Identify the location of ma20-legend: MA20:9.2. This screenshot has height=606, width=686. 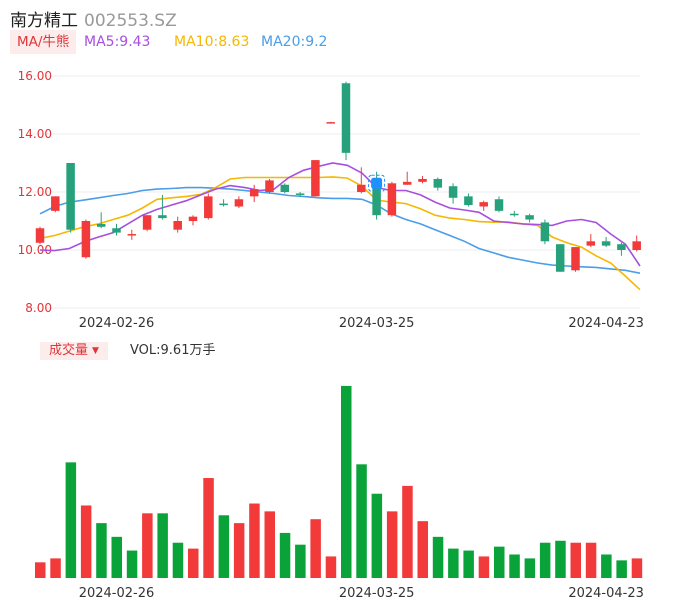
(294, 42).